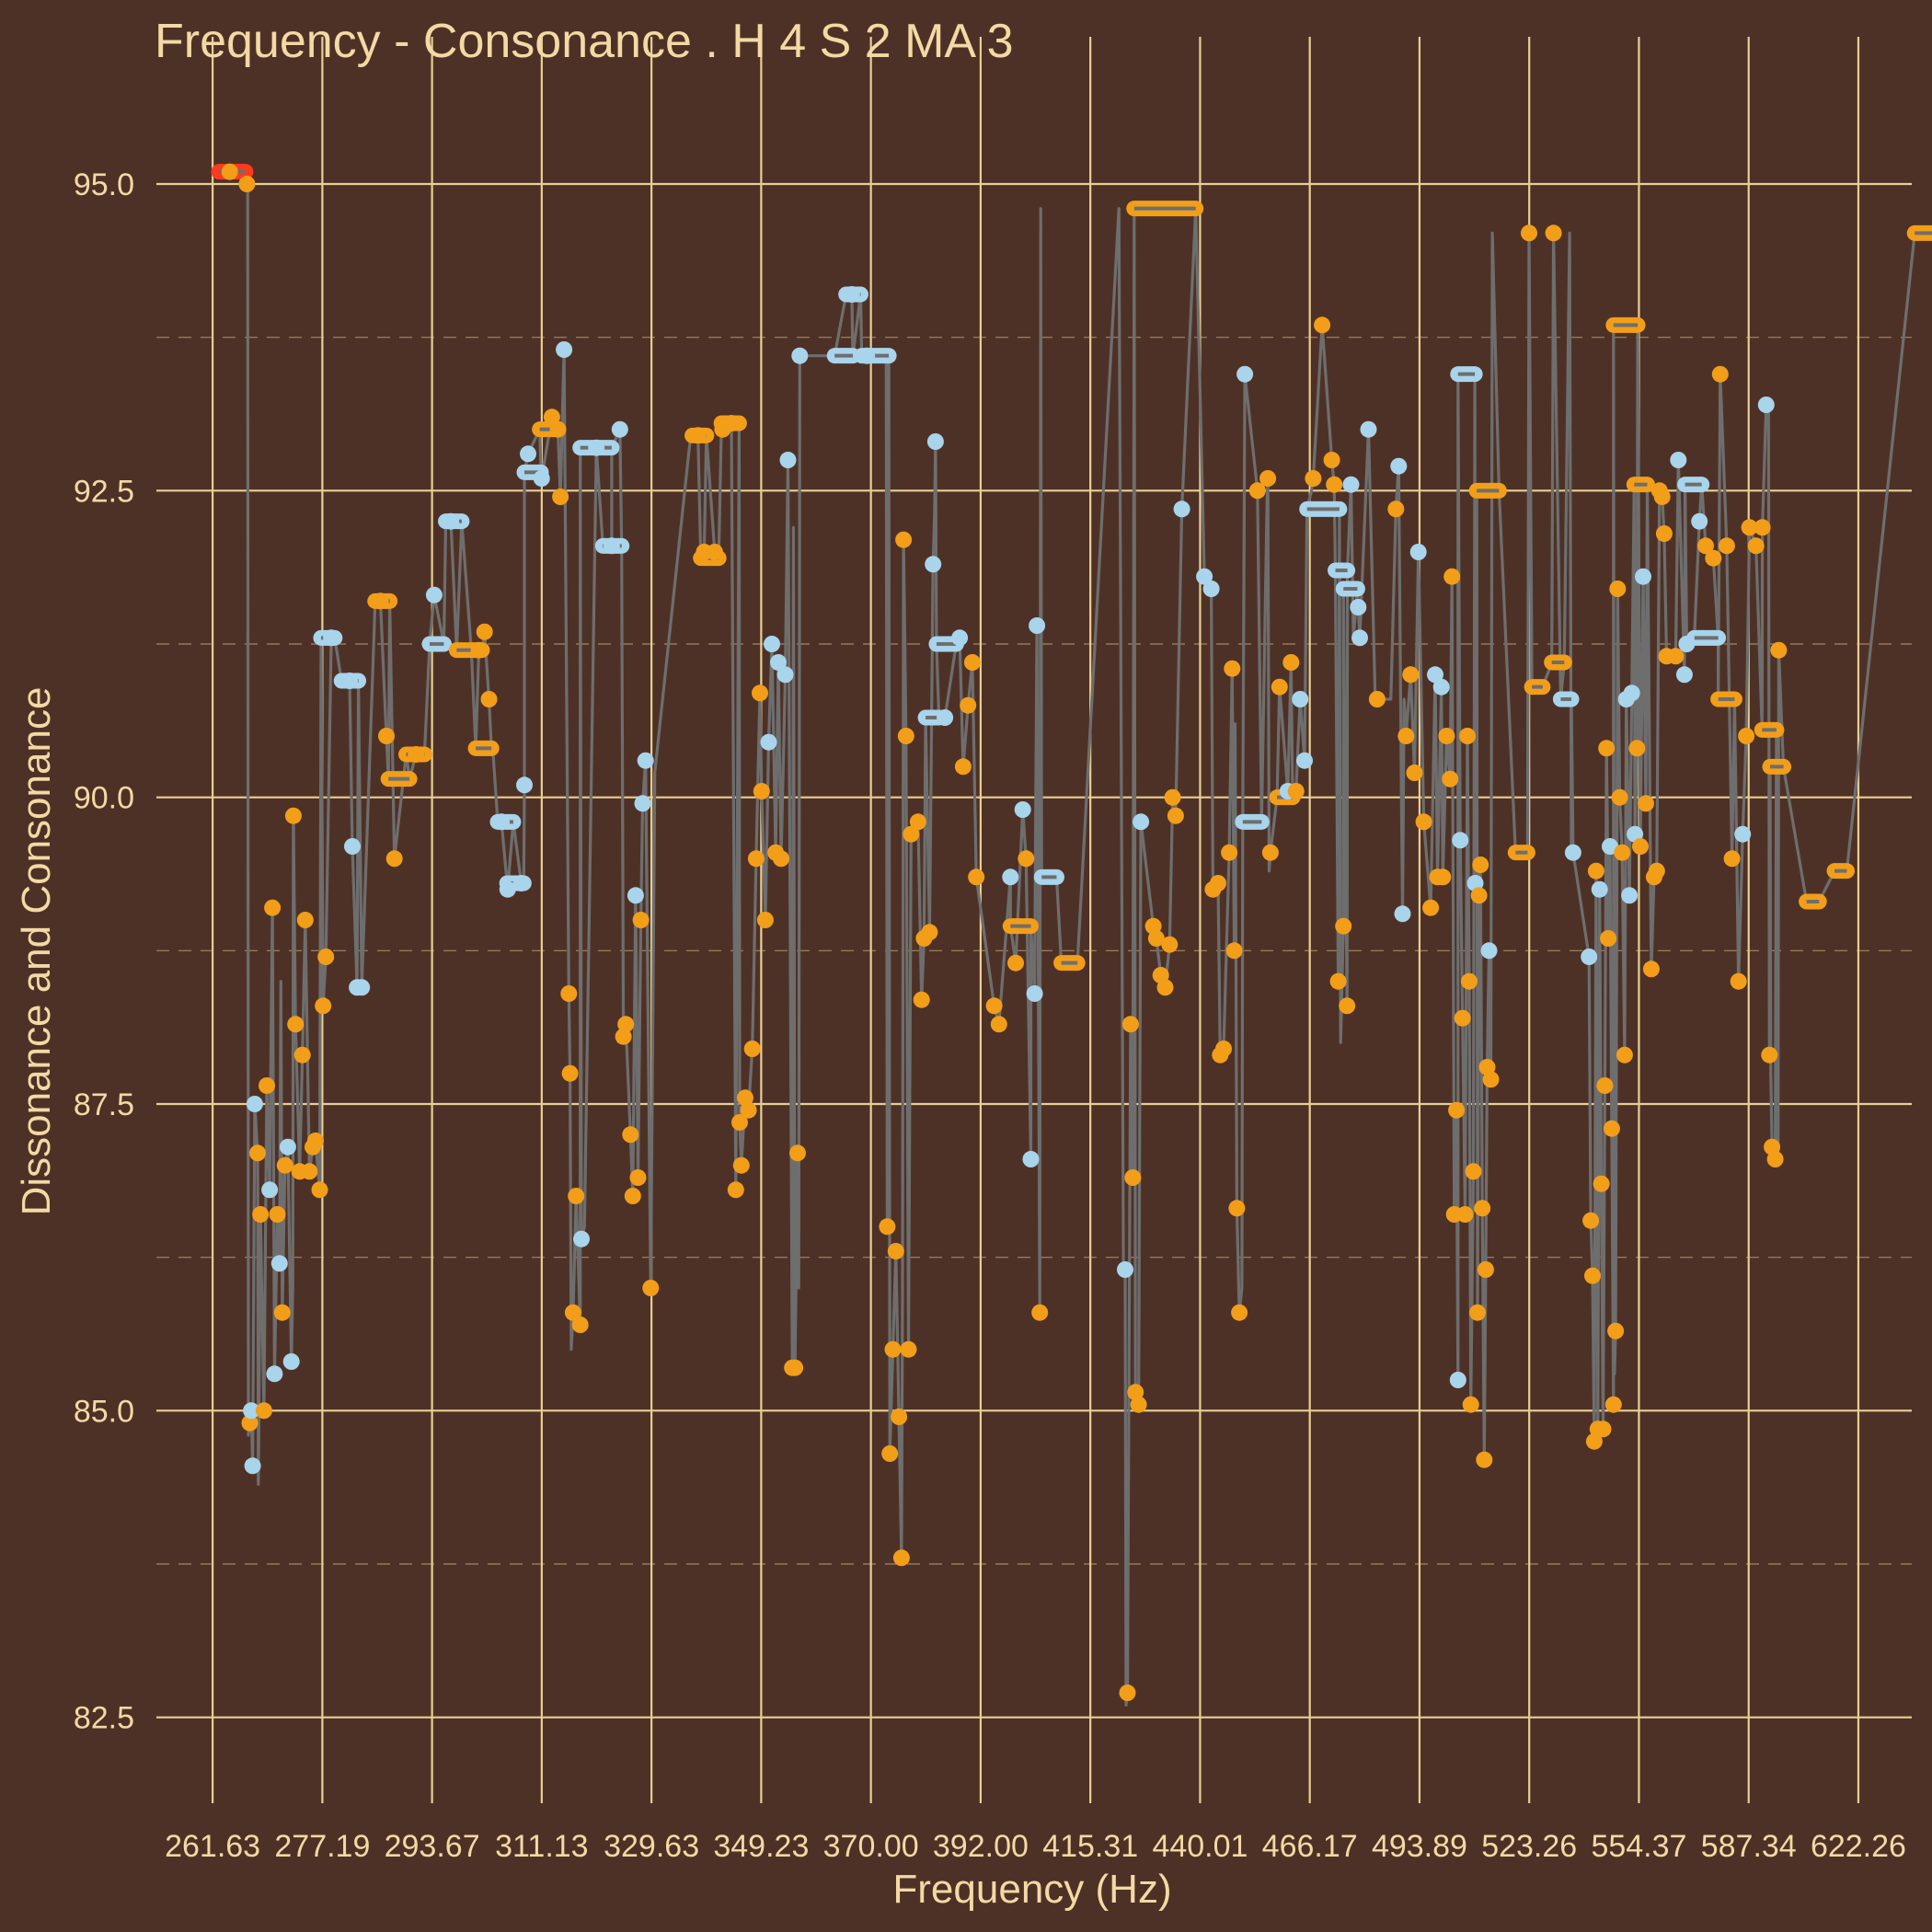 The width and height of the screenshot is (1932, 1932). What do you see at coordinates (104, 951) in the screenshot?
I see `y-axis-ticks: 82.5 85.0 87.5 90.0 92.5 95.0` at bounding box center [104, 951].